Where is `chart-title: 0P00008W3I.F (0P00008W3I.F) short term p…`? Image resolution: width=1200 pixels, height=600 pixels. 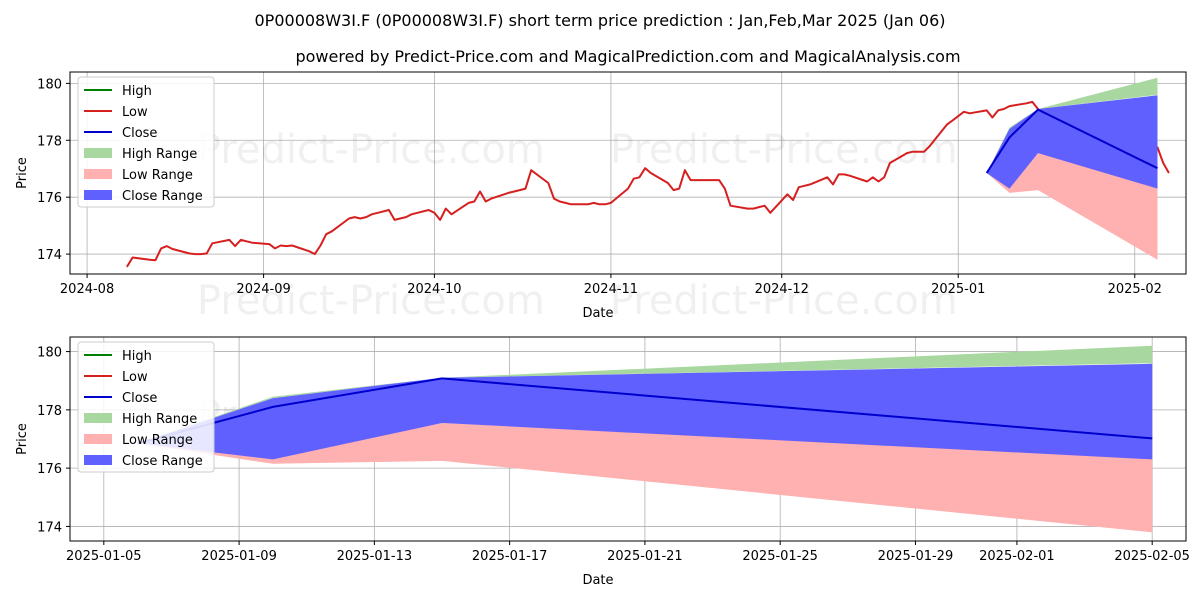
chart-title: 0P00008W3I.F (0P00008W3I.F) short term p… is located at coordinates (600, 20).